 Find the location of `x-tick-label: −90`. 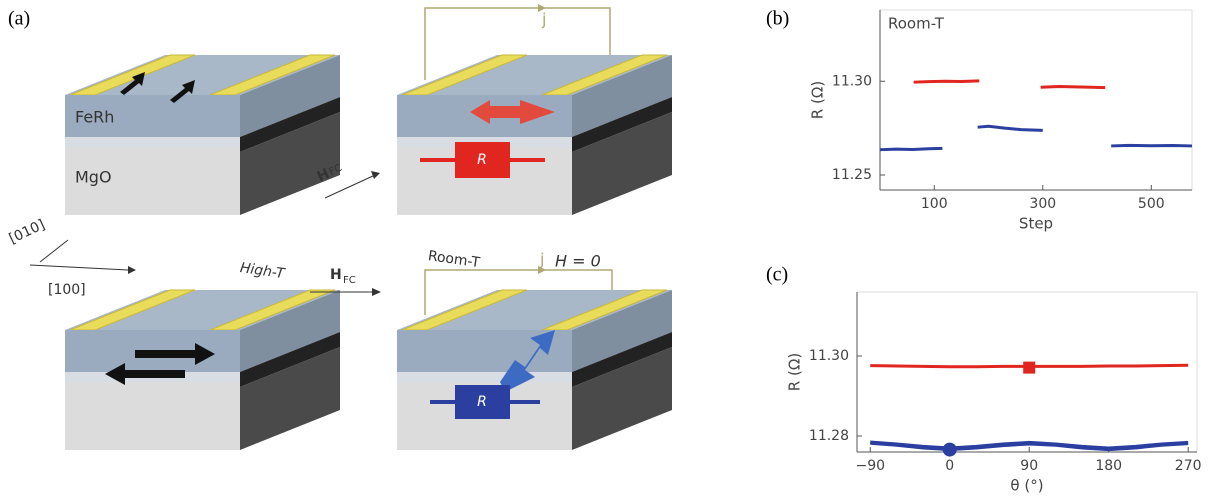

x-tick-label: −90 is located at coordinates (870, 466).